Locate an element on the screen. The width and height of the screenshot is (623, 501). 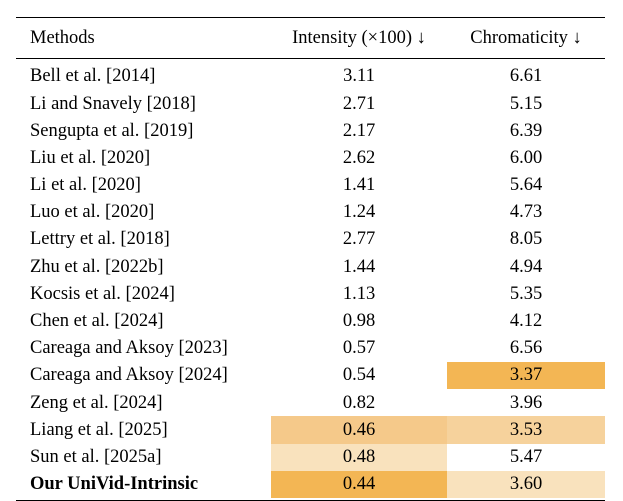
intensity-cell: 1.13 is located at coordinates (359, 293).